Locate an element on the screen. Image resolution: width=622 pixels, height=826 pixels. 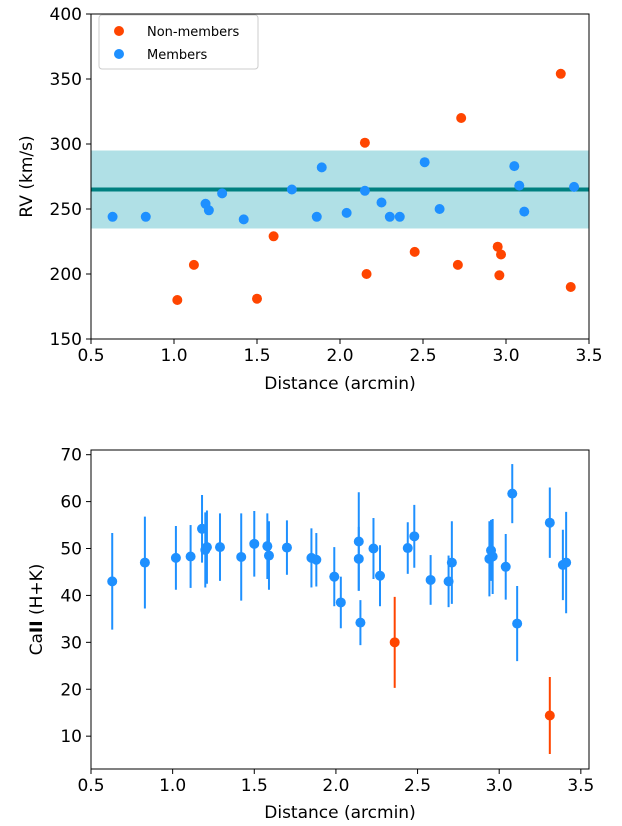
bottom-x-tick-label: 1.5 is located at coordinates (254, 786).